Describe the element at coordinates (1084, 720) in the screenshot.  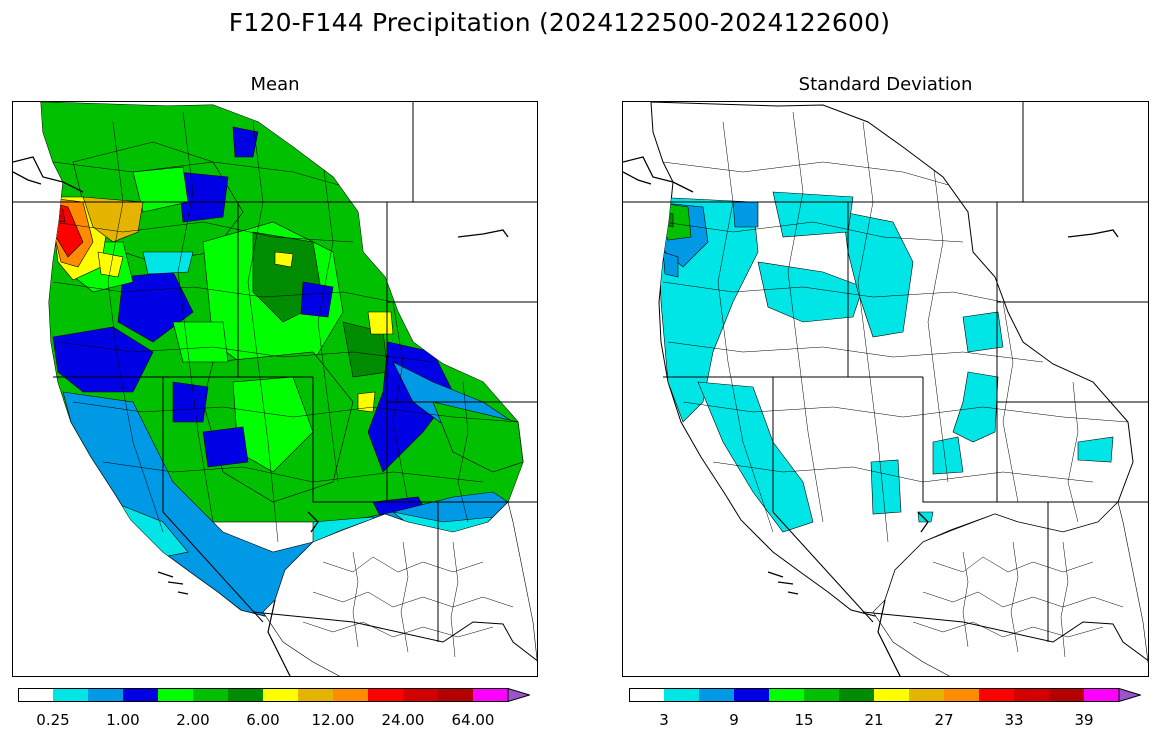
I see `colorbar-tick-label: 39` at that location.